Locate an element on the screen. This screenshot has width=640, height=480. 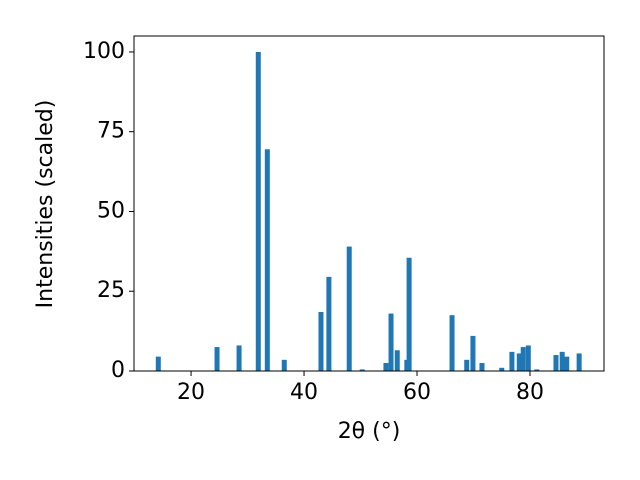
x-tick-label: 60 is located at coordinates (417, 392).